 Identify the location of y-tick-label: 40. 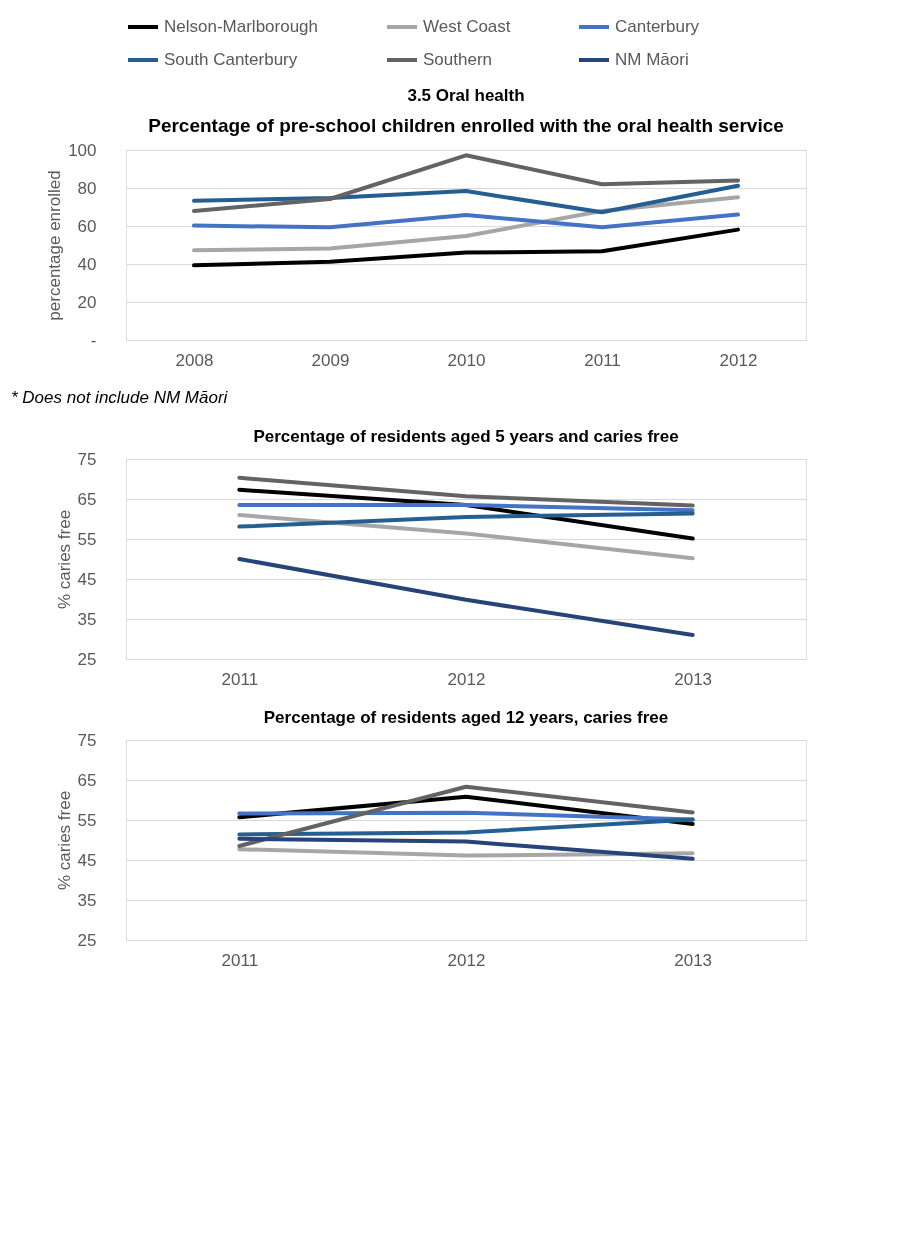
(87, 264).